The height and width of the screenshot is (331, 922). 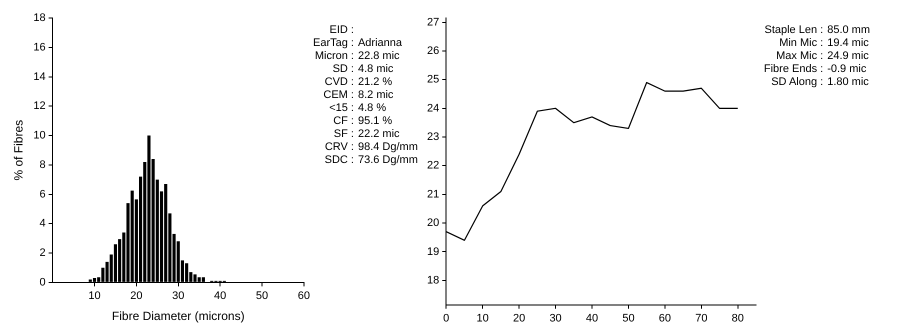 I want to click on x-tick-label: 70, so click(x=701, y=318).